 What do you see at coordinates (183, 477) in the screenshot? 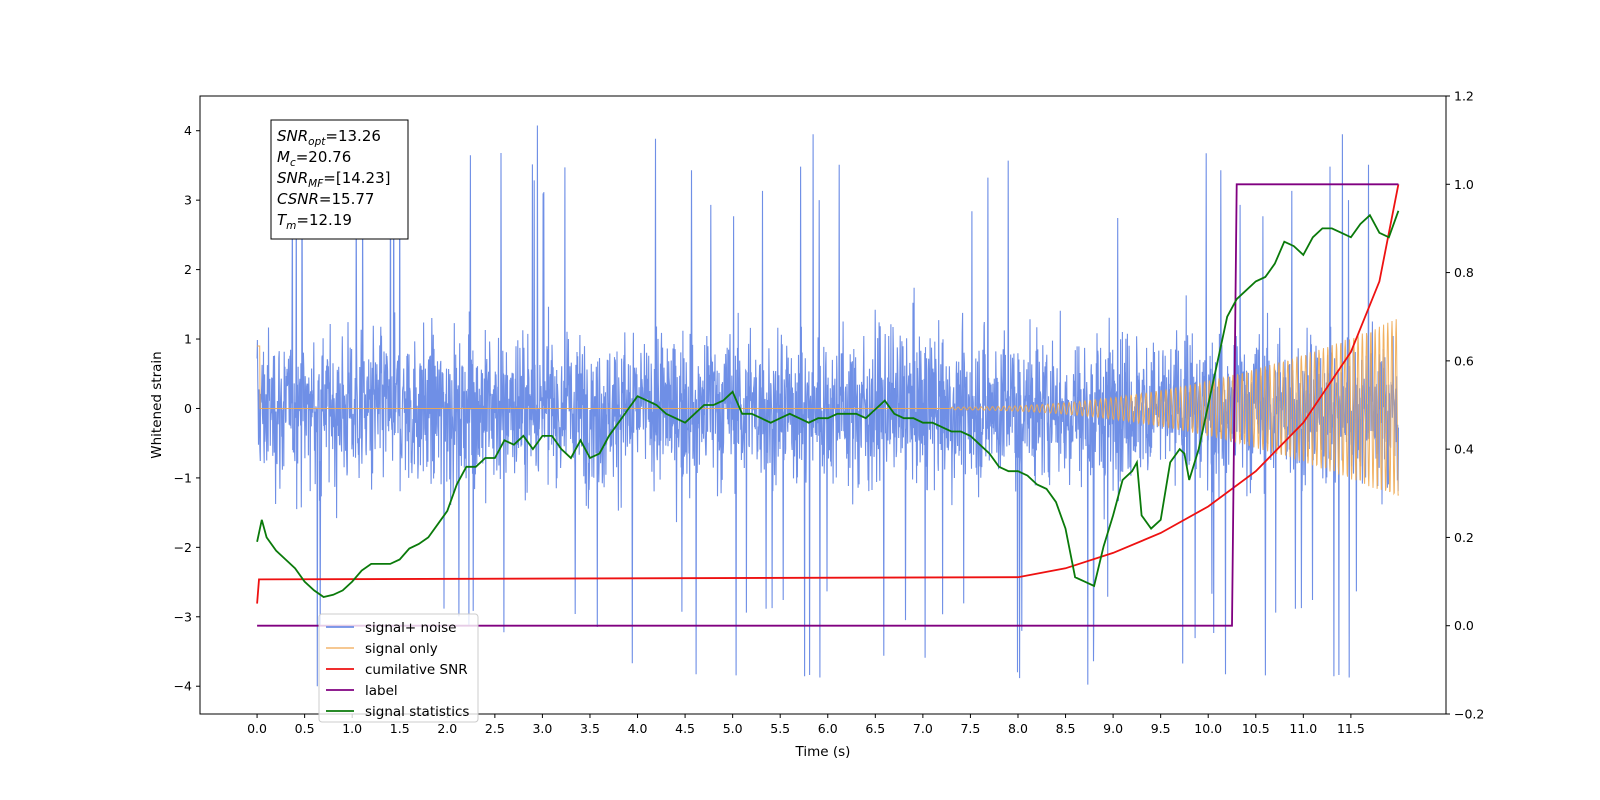
I see `y-tick-label: −1` at bounding box center [183, 477].